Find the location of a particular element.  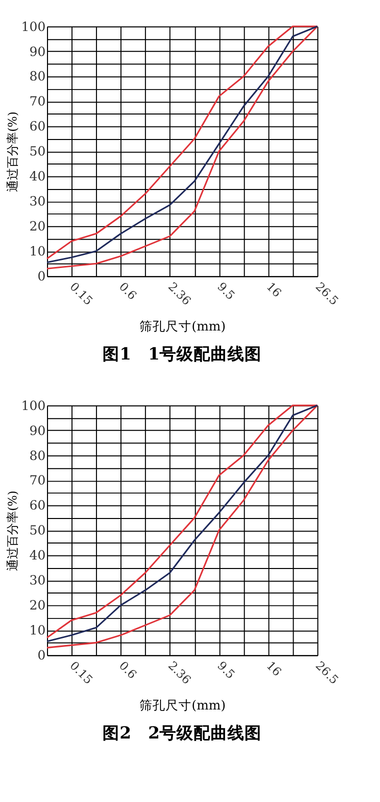

text: 图1 1号级配曲线图 is located at coordinates (182, 354).